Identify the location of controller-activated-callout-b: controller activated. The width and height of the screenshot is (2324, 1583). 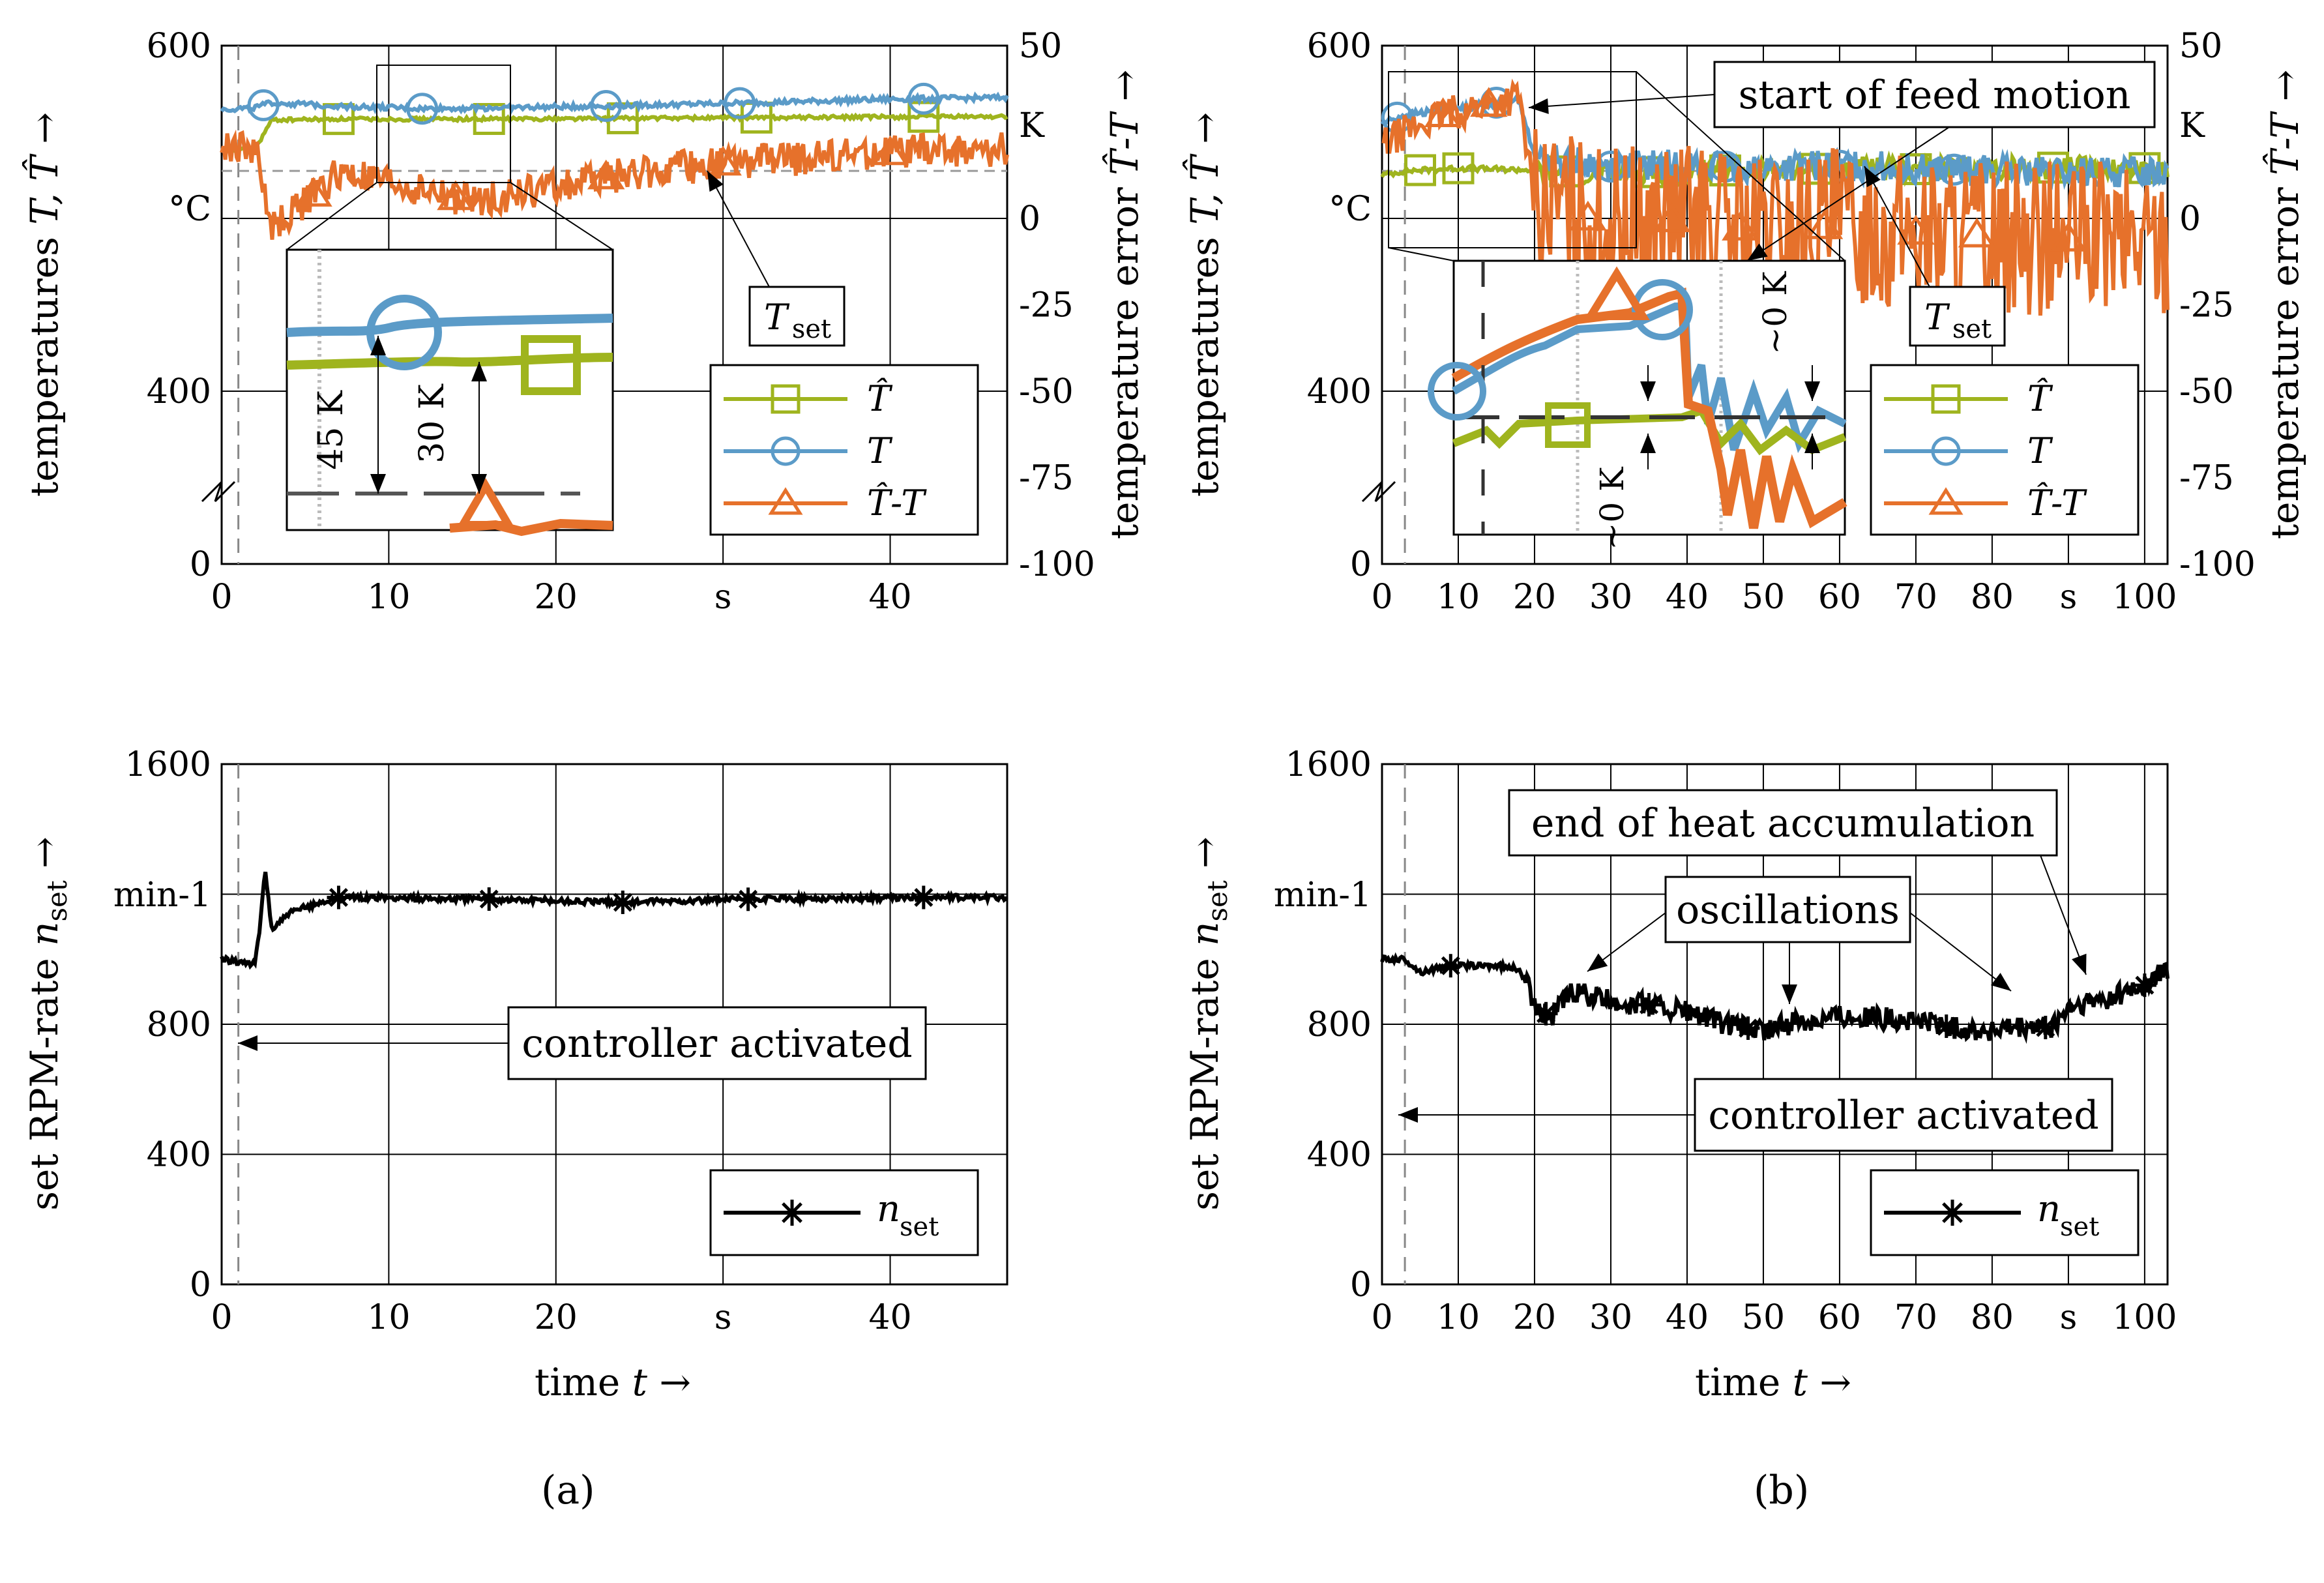
(1903, 1115).